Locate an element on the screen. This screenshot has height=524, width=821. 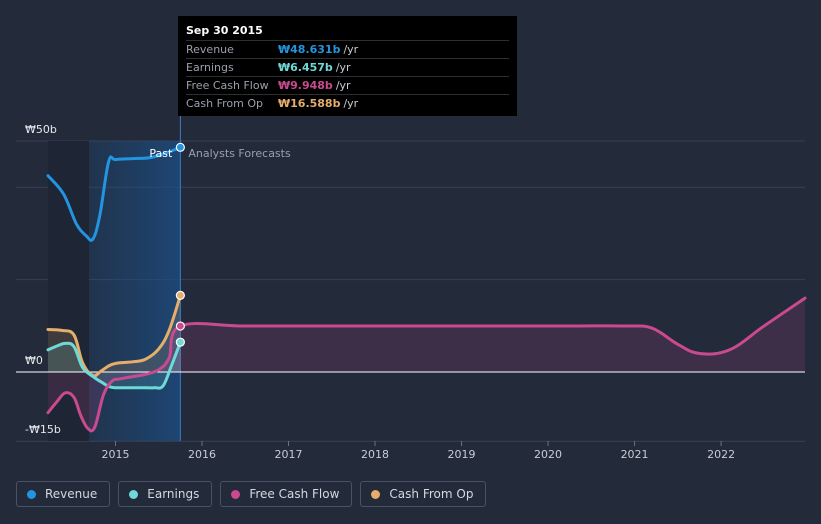
tooltip-value: ₩9.948b is located at coordinates (305, 85).